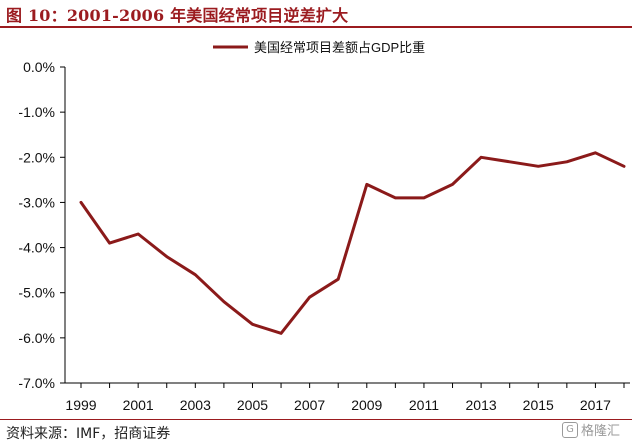 Image resolution: width=632 pixels, height=443 pixels. What do you see at coordinates (538, 405) in the screenshot?
I see `x-tick-label: 2015` at bounding box center [538, 405].